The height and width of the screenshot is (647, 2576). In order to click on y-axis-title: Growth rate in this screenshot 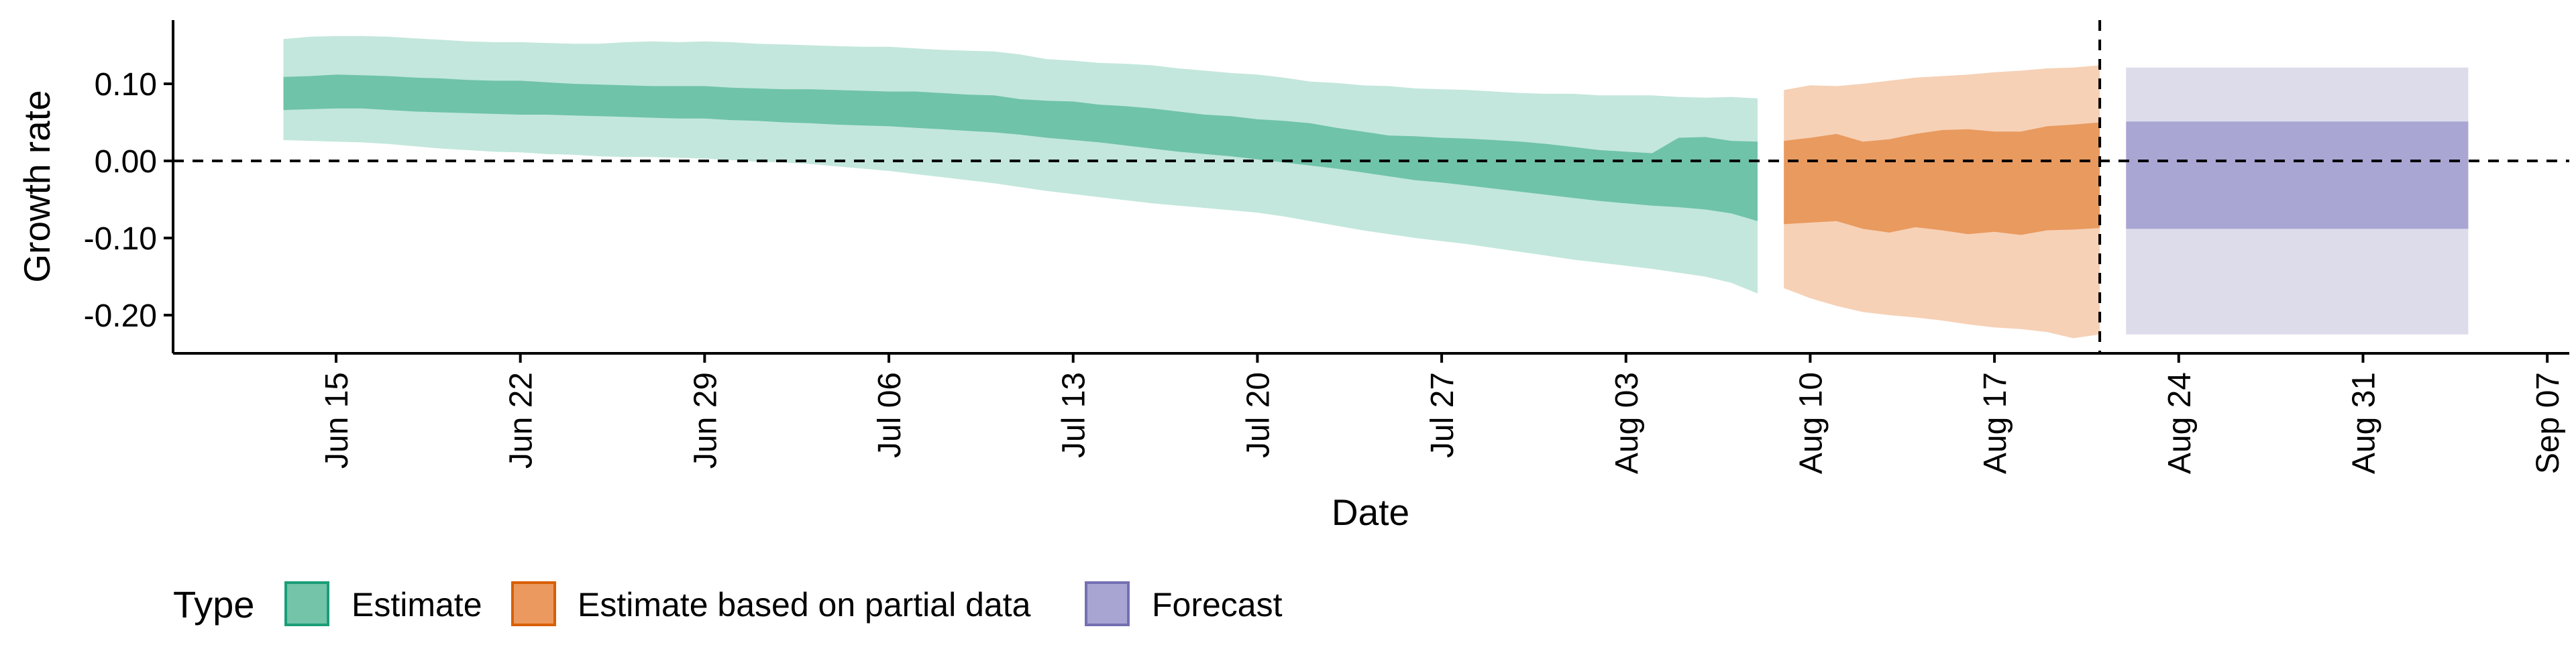, I will do `click(37, 186)`.